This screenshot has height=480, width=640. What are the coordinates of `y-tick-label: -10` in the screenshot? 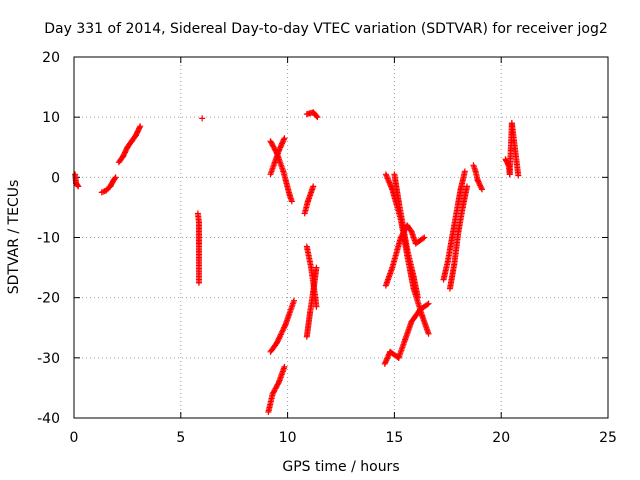 It's located at (48, 239).